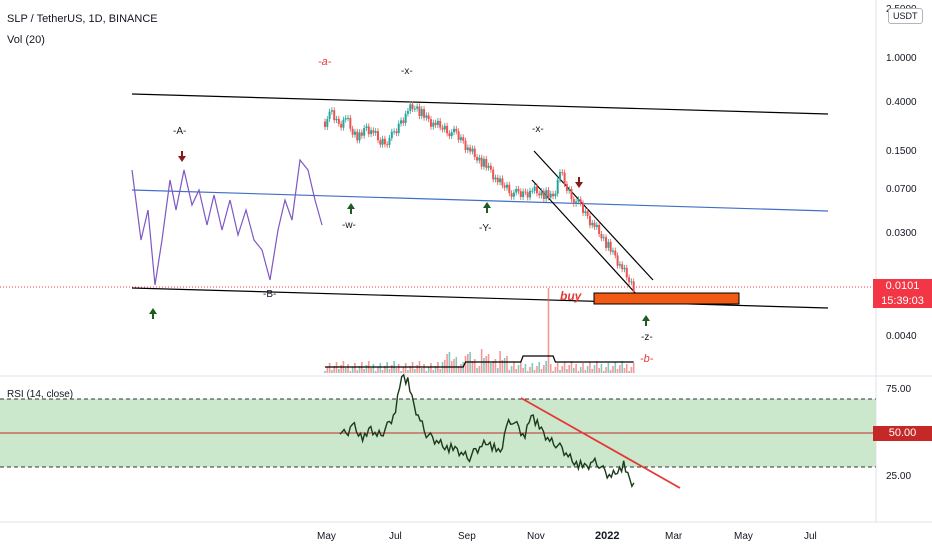  What do you see at coordinates (902, 286) in the screenshot?
I see `current-price-tag: 0.0101` at bounding box center [902, 286].